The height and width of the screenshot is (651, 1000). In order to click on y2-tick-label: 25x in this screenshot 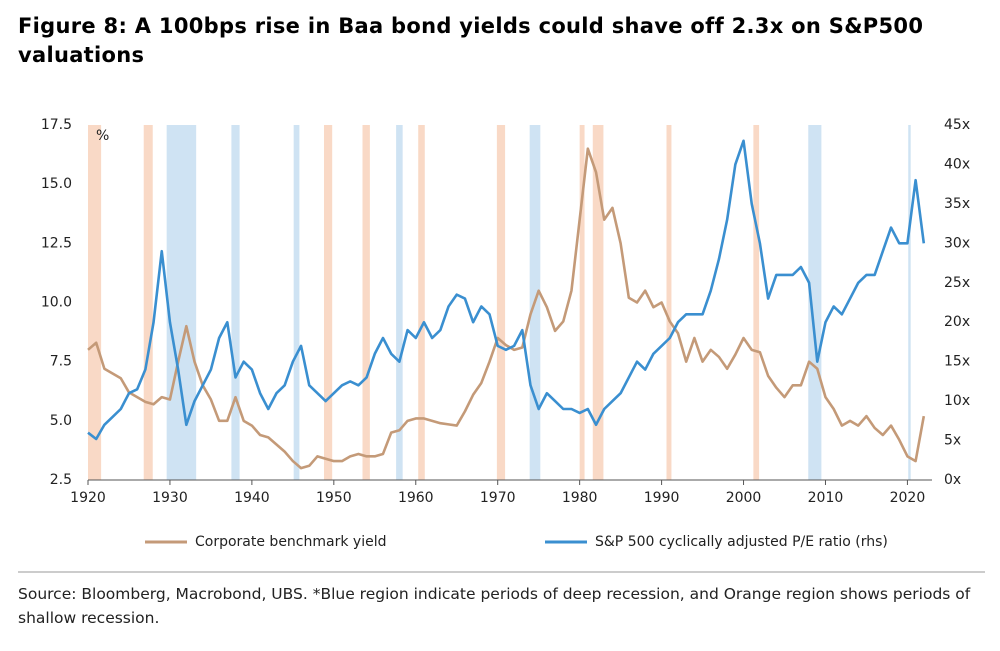, I will do `click(957, 283)`.